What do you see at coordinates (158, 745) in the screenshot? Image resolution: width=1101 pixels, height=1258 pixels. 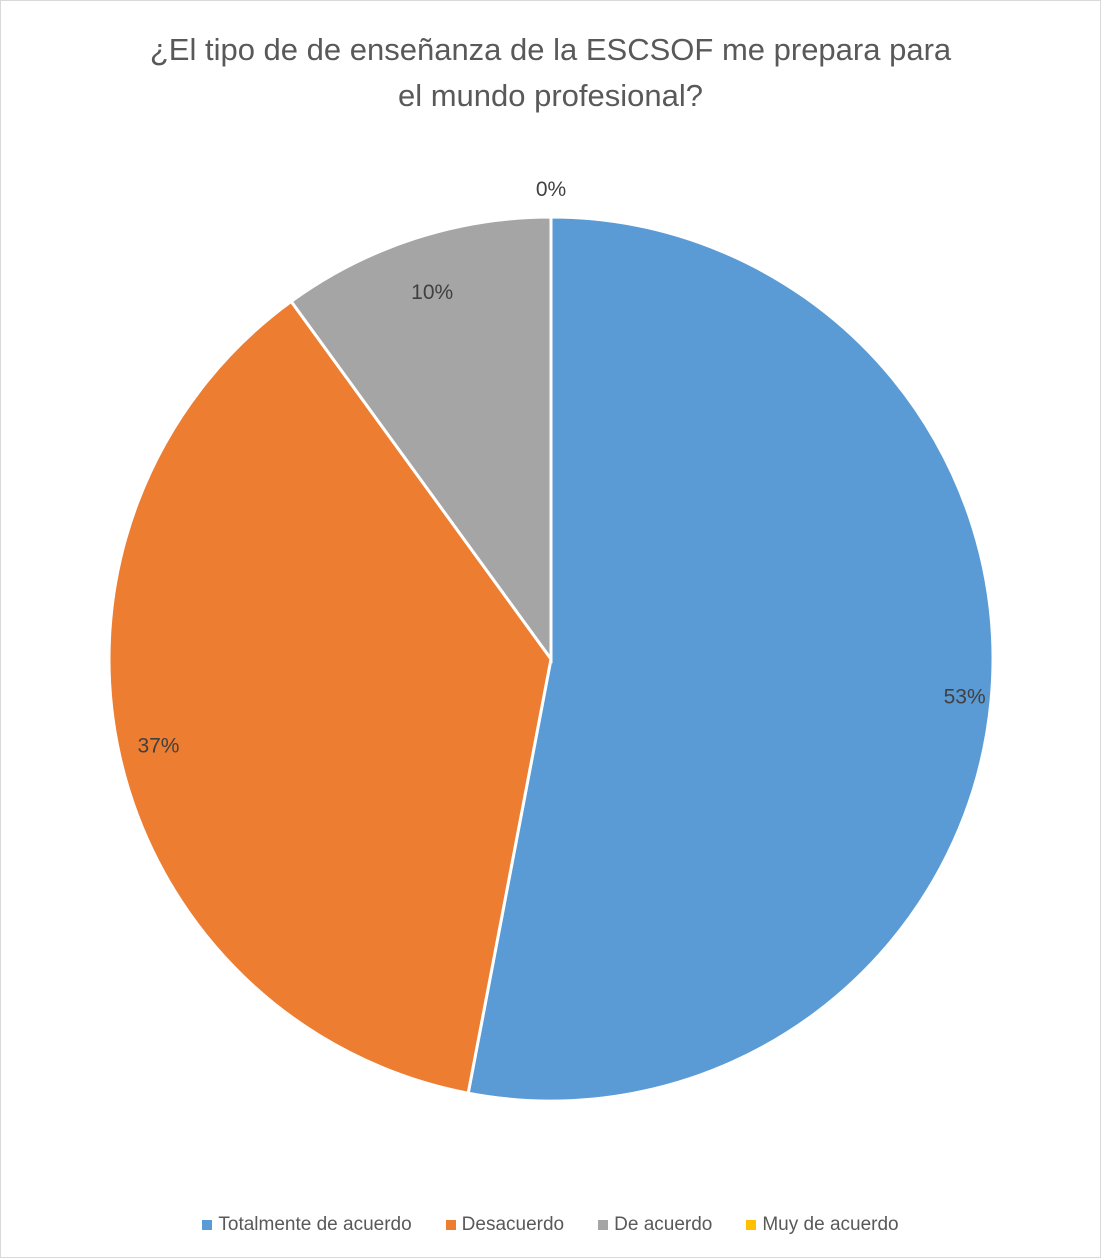 I see `data-label-desacuerdo: 37%` at bounding box center [158, 745].